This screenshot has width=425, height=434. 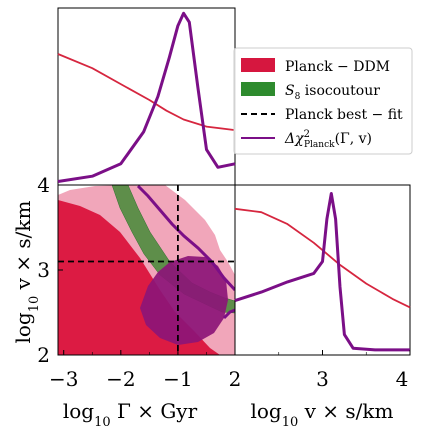 What do you see at coordinates (26, 271) in the screenshot?
I see `main-ylabel: log10 v × s/km` at bounding box center [26, 271].